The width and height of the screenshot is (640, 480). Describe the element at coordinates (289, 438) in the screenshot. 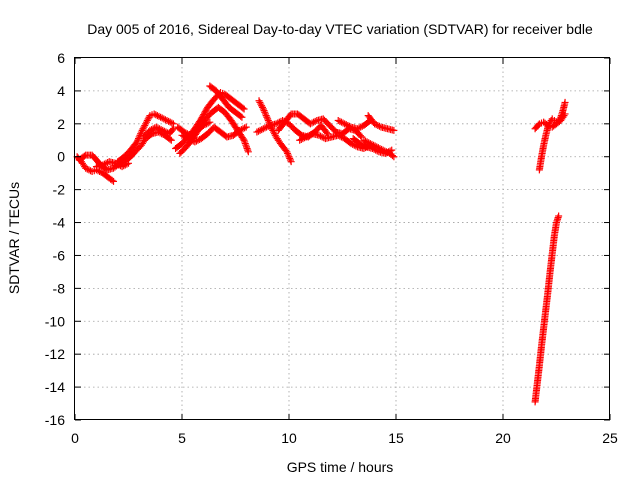

I see `x-tick-label: 10` at that location.